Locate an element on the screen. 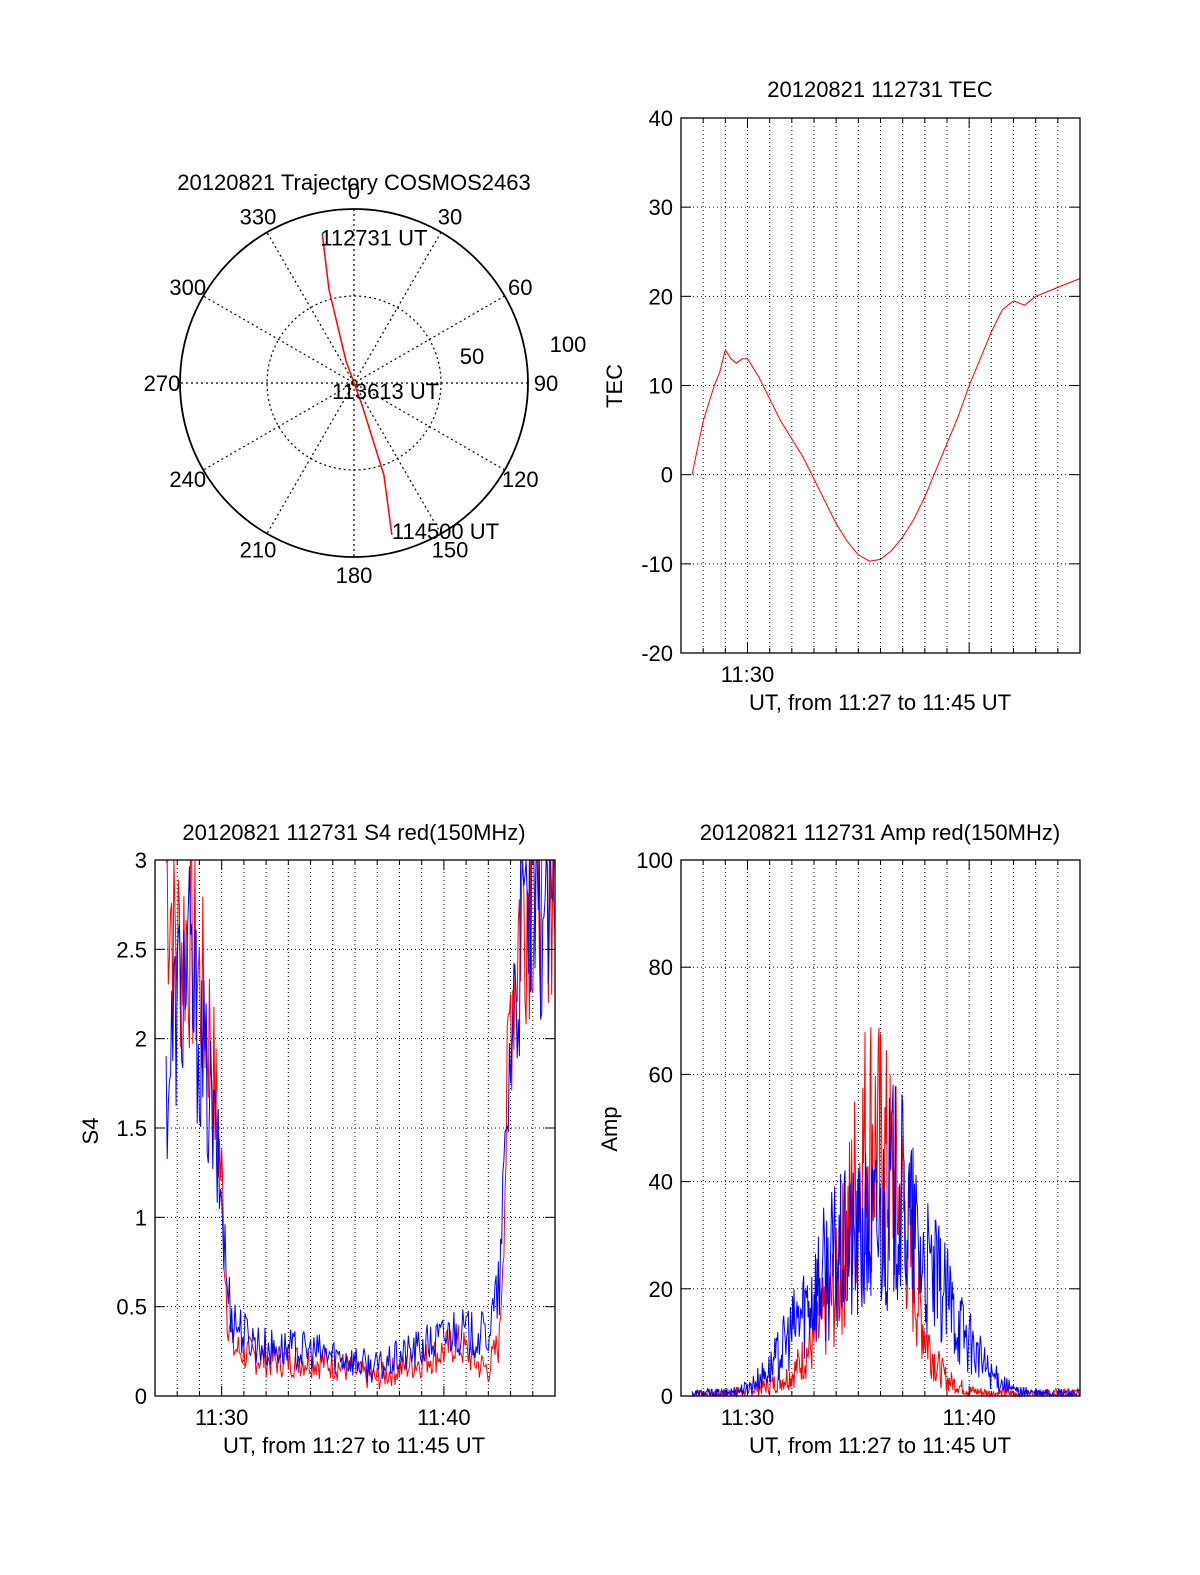 The image size is (1200, 1575). tec-y-tick-label: 40 is located at coordinates (661, 118).